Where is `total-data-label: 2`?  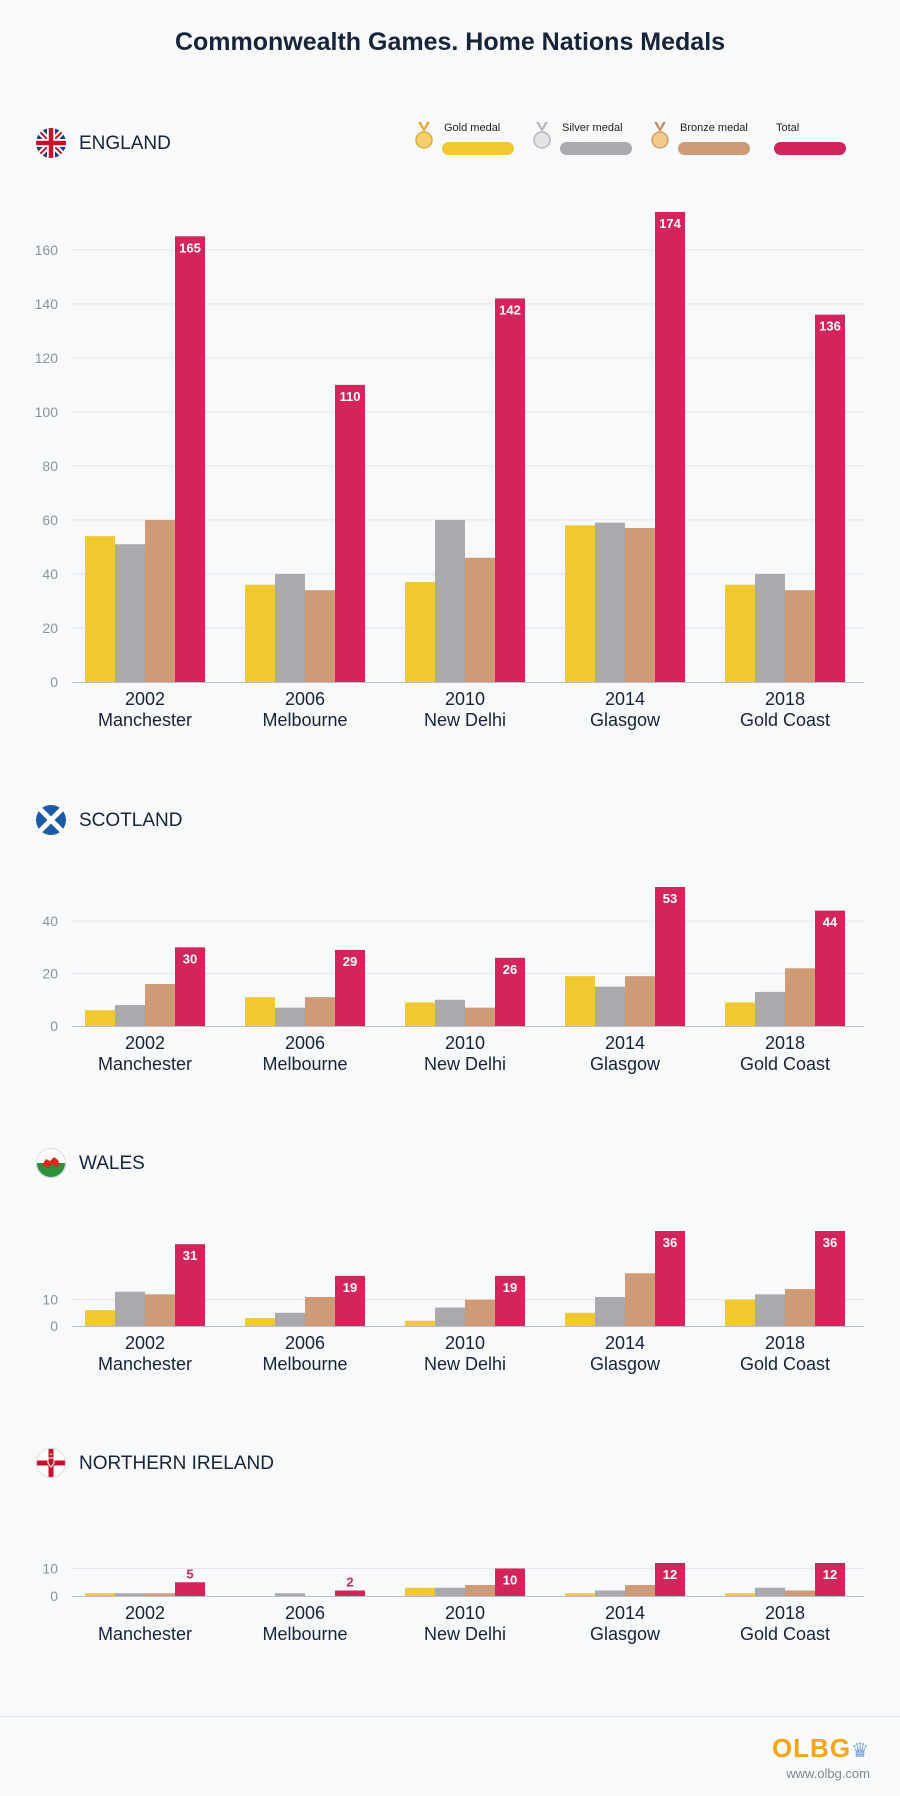
total-data-label: 2 is located at coordinates (349, 1582).